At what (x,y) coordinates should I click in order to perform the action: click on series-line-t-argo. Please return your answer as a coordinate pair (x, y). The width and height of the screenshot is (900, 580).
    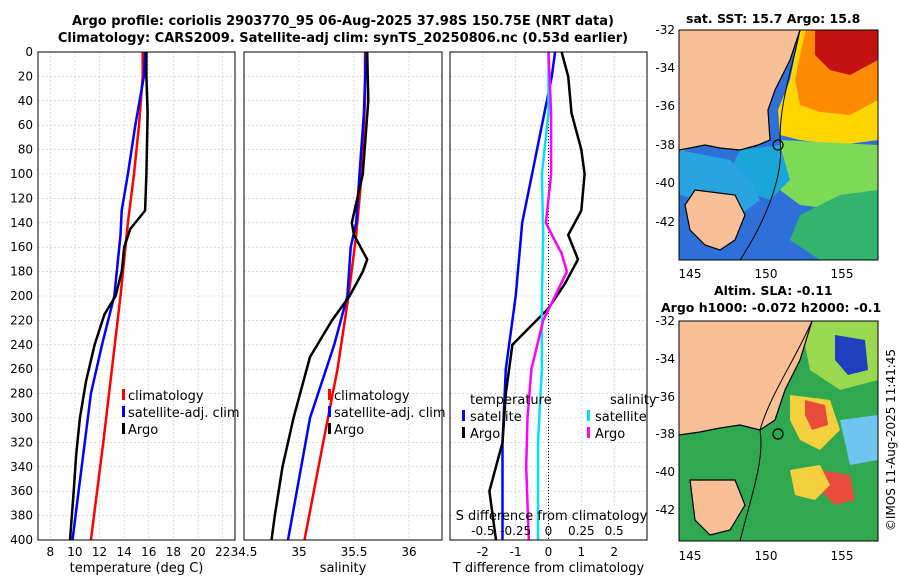
    Looking at the image, I should click on (537, 296).